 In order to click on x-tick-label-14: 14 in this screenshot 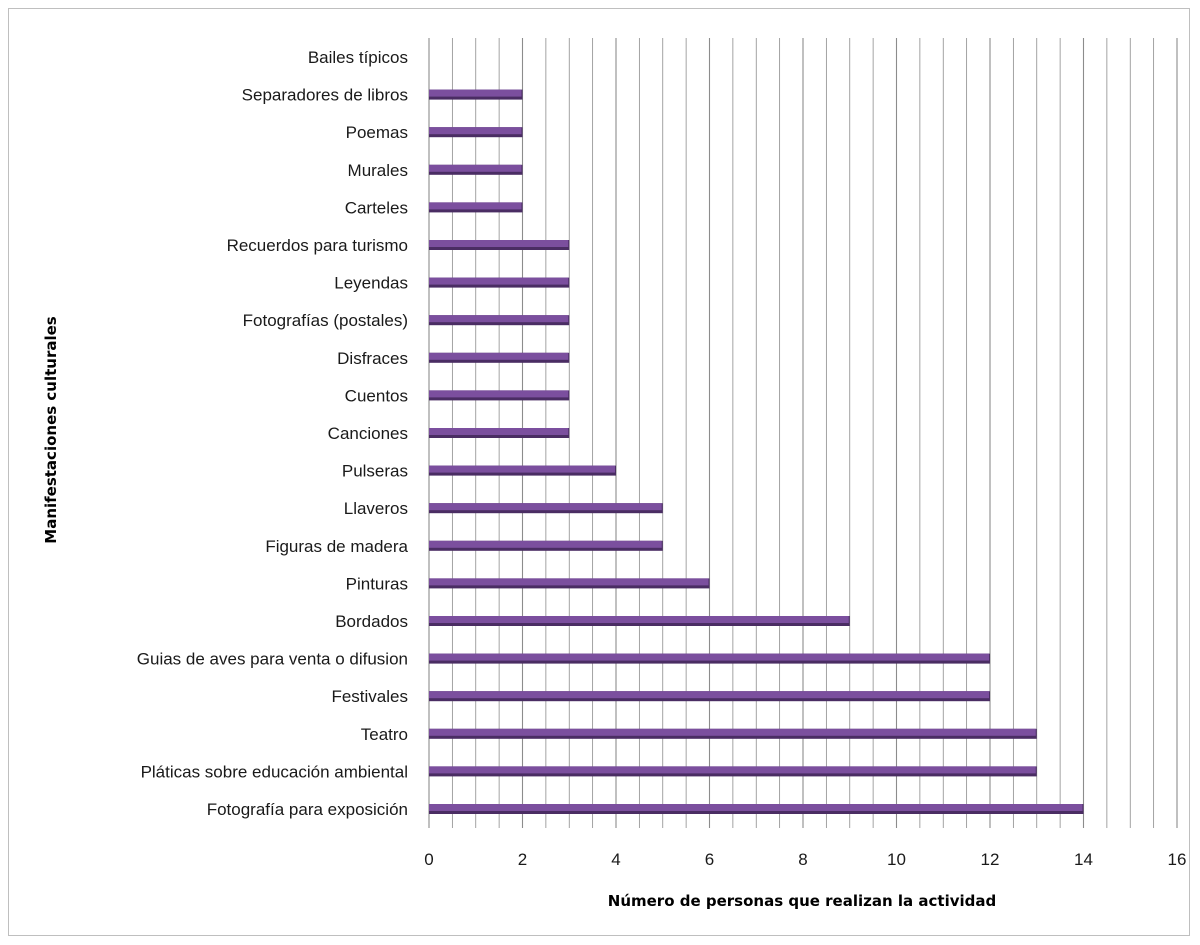, I will do `click(1083, 859)`.